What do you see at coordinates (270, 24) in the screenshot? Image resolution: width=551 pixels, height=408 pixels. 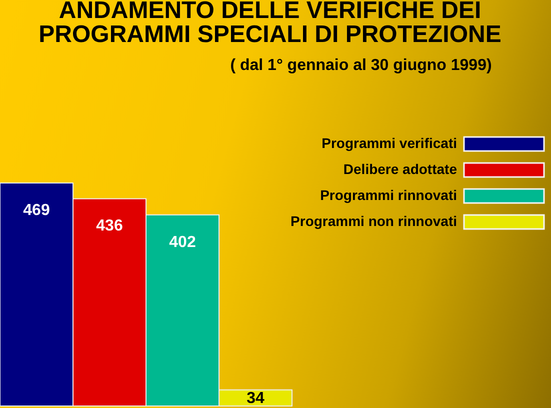 I see `chart-title: ANDAMENTO DELLE VERIFICHE DEI PROGRAMMI SPECIALI DI PROTEZIONE` at bounding box center [270, 24].